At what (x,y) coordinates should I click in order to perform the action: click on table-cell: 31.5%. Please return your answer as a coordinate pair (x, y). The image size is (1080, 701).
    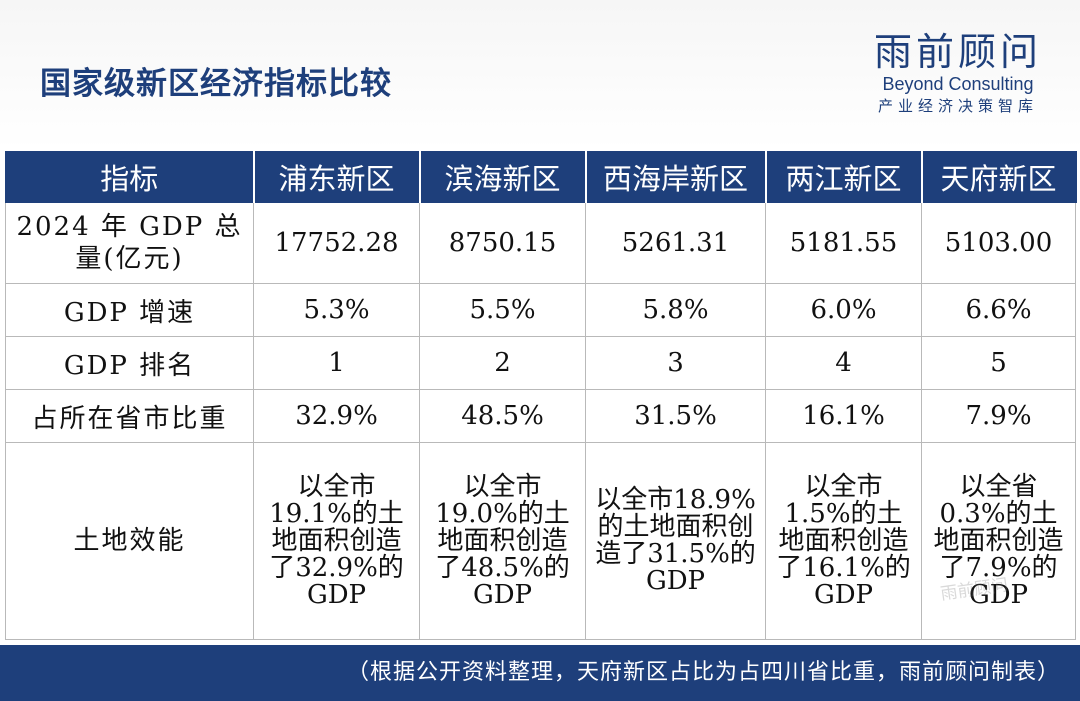
    Looking at the image, I should click on (675, 416).